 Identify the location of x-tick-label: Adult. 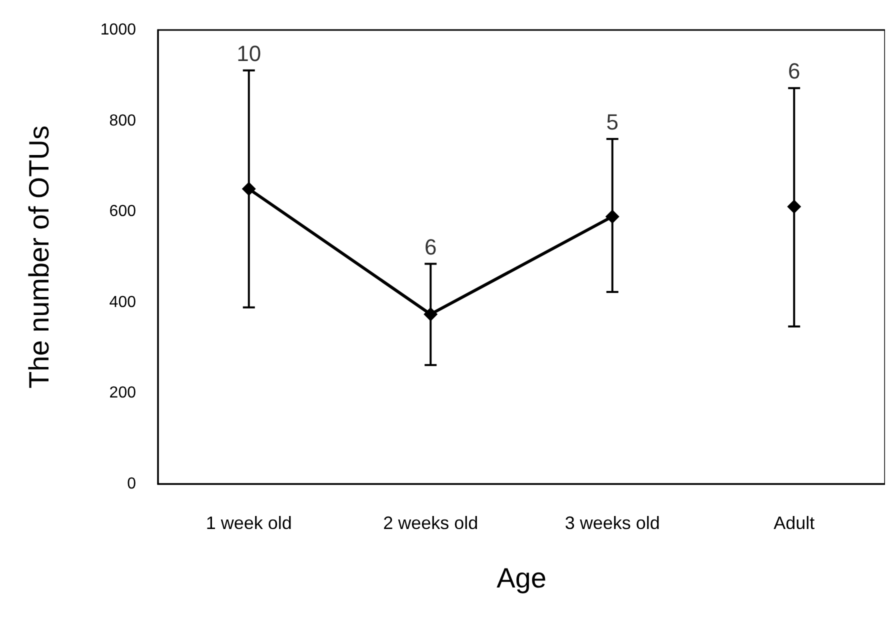
(794, 523).